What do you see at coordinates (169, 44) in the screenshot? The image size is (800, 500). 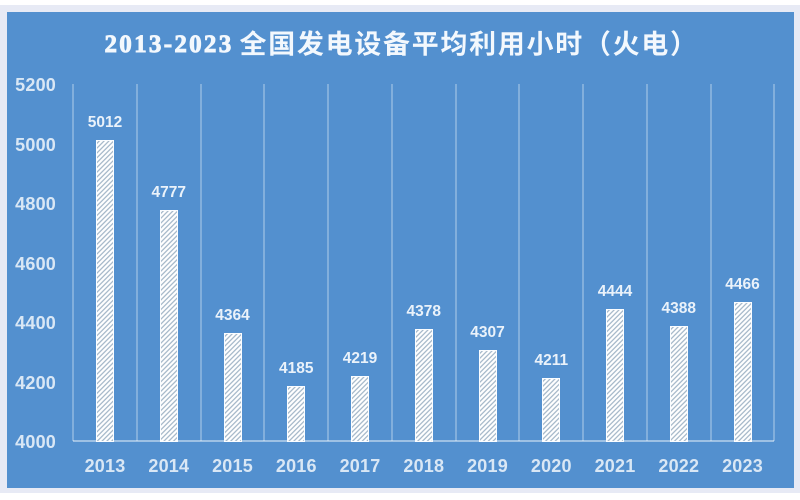 I see `svg-text: 2013-2023` at bounding box center [169, 44].